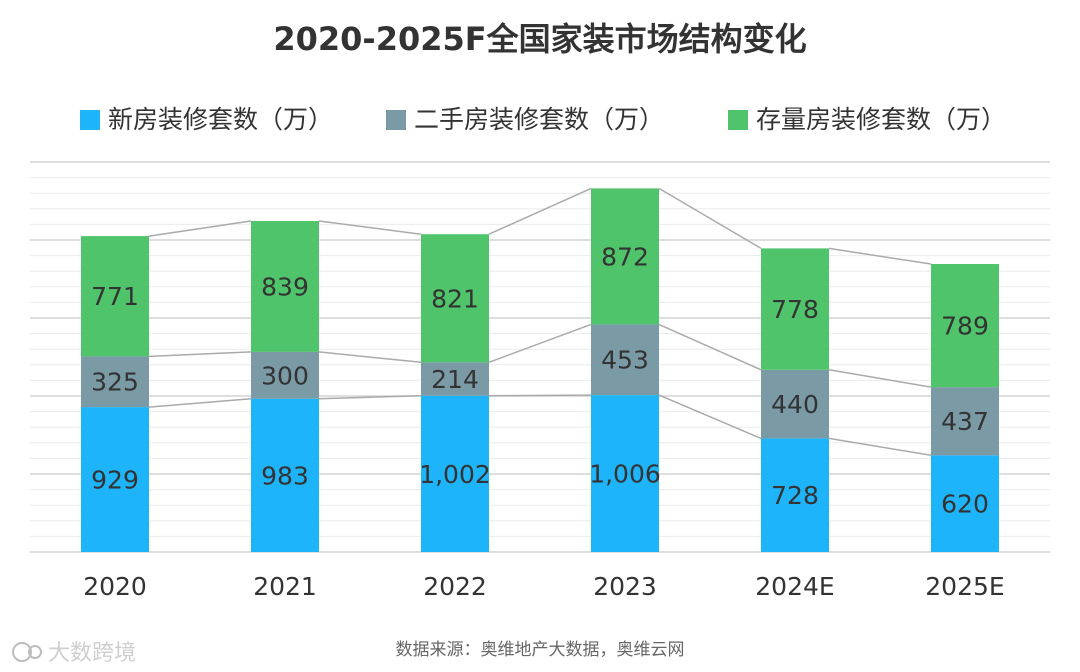 The image size is (1080, 672). I want to click on data-label: 1,002, so click(455, 474).